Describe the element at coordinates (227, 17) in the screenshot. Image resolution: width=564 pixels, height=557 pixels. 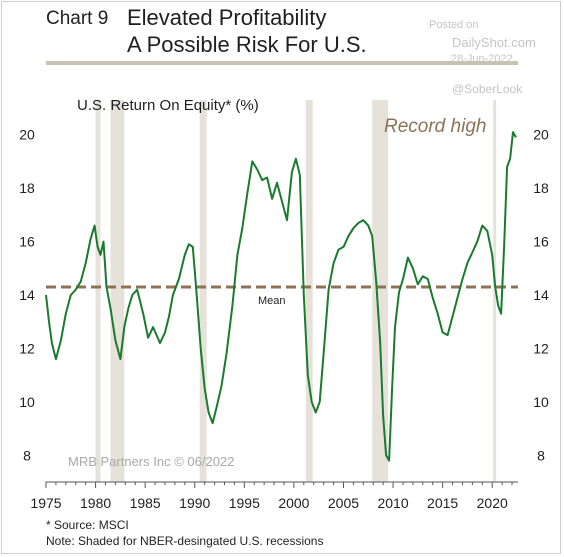
I see `title-line-1: Elevated Profitability` at that location.